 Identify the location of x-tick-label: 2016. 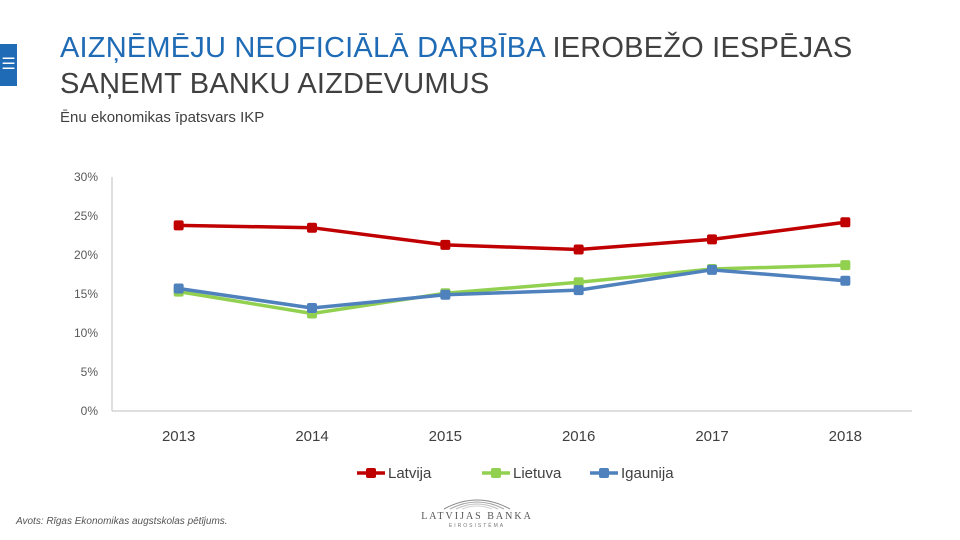
(578, 436).